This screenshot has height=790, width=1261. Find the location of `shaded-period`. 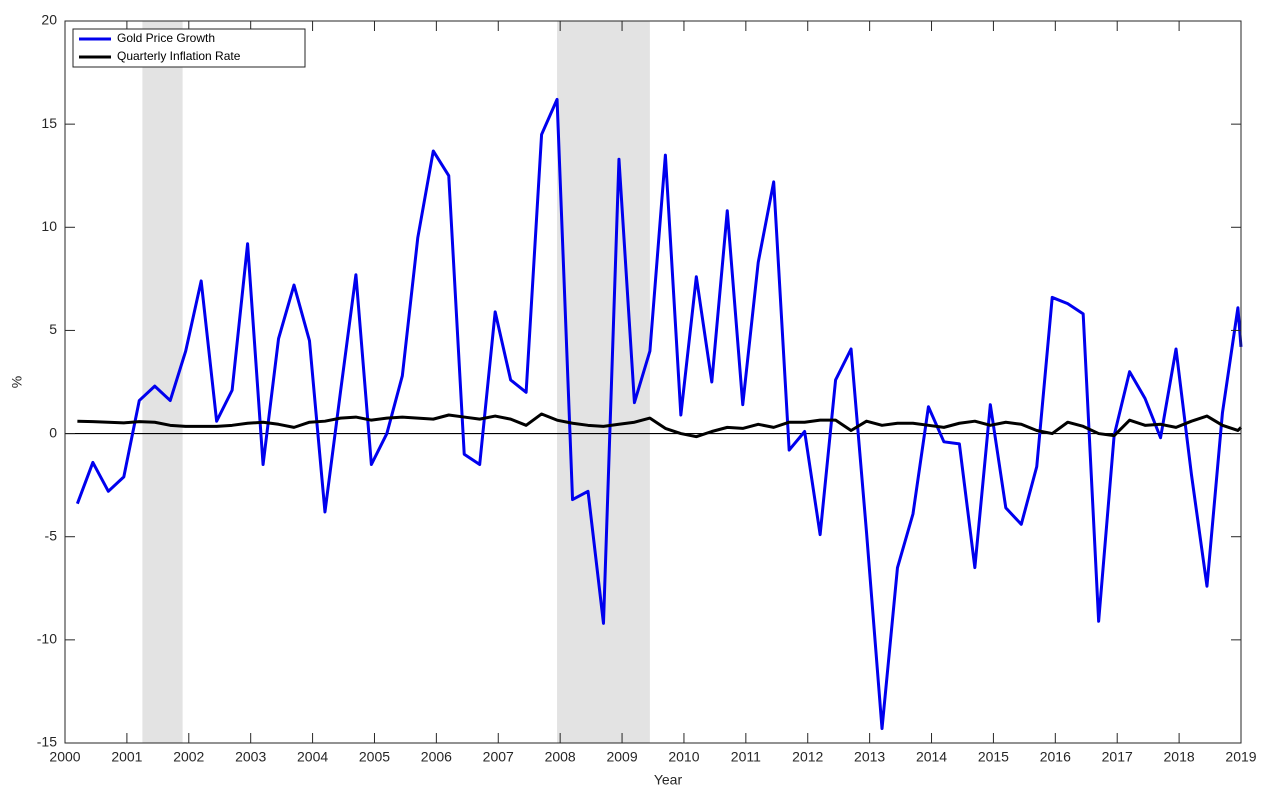

shaded-period is located at coordinates (603, 382).